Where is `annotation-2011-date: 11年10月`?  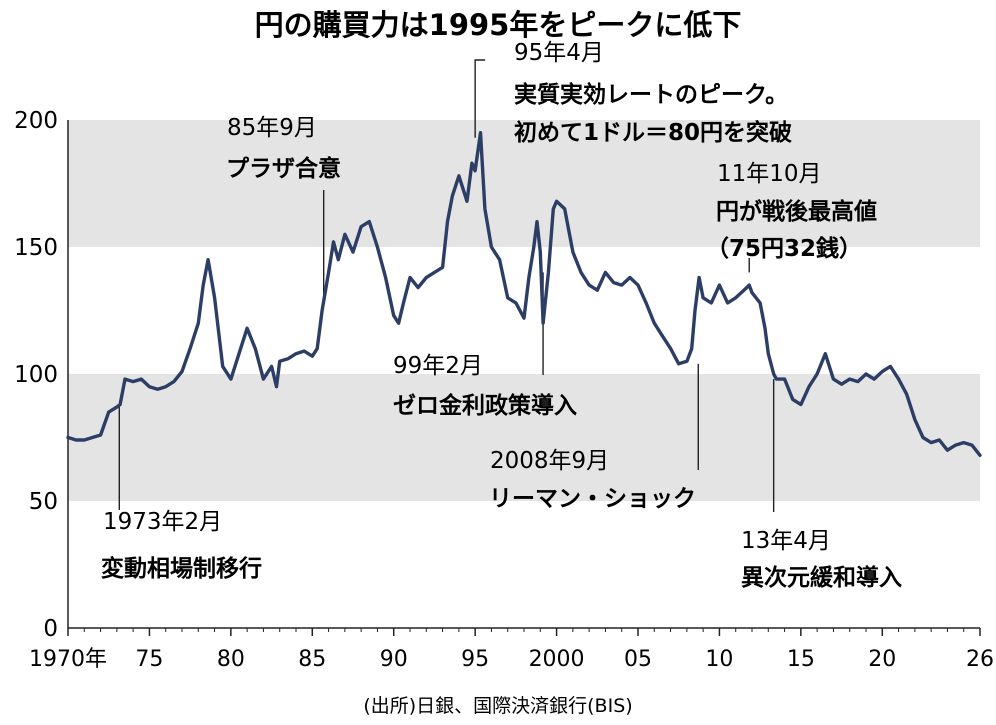 annotation-2011-date: 11年10月 is located at coordinates (769, 174).